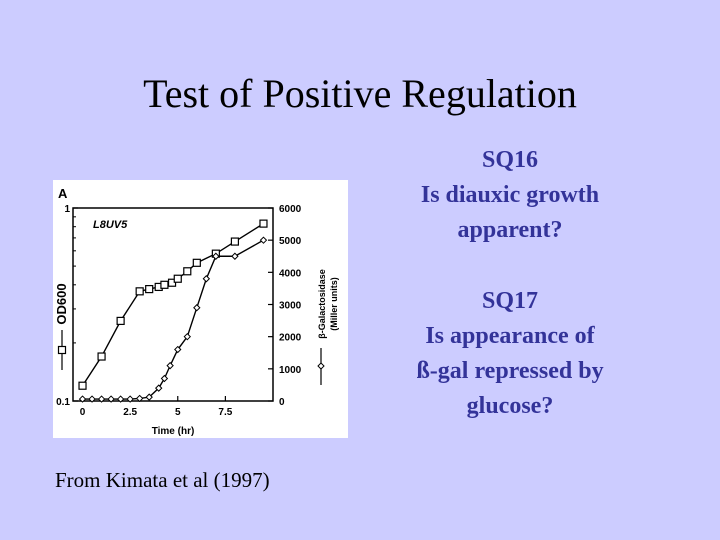 The image size is (720, 540). Describe the element at coordinates (290, 370) in the screenshot. I see `right-tick-label: 1000` at that location.